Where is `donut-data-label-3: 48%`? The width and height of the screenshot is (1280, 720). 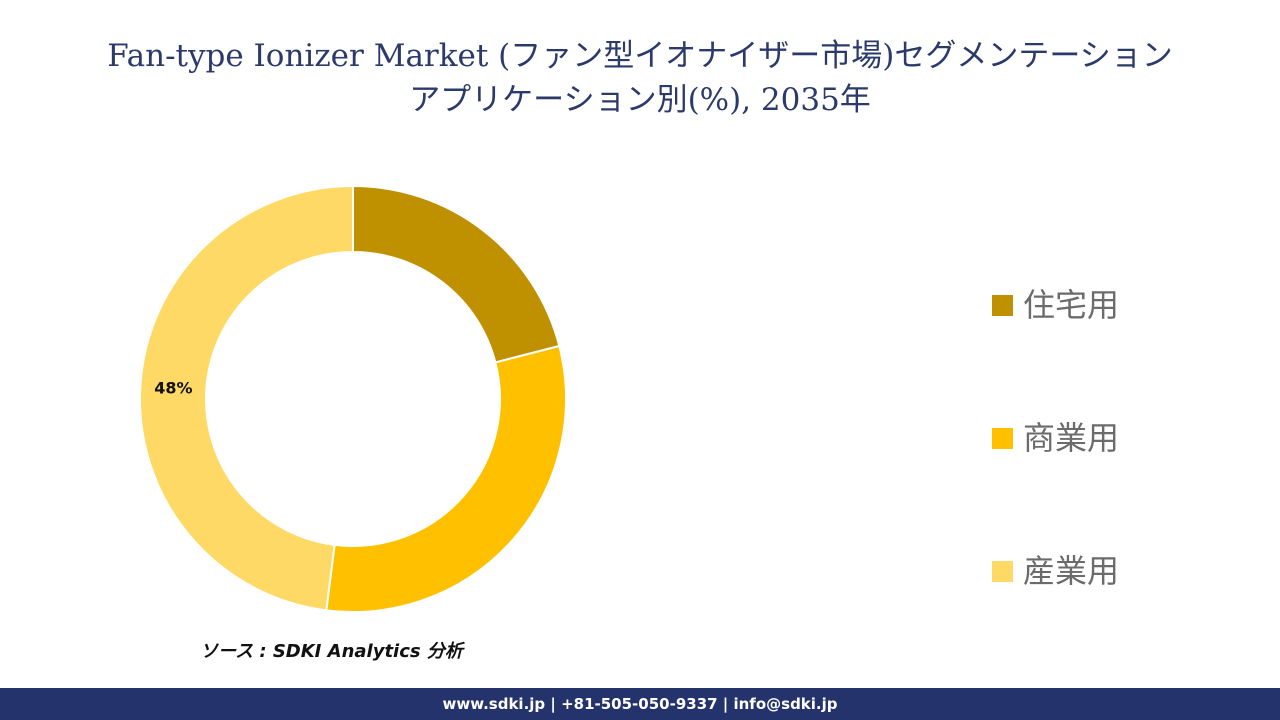
donut-data-label-3: 48% is located at coordinates (173, 388).